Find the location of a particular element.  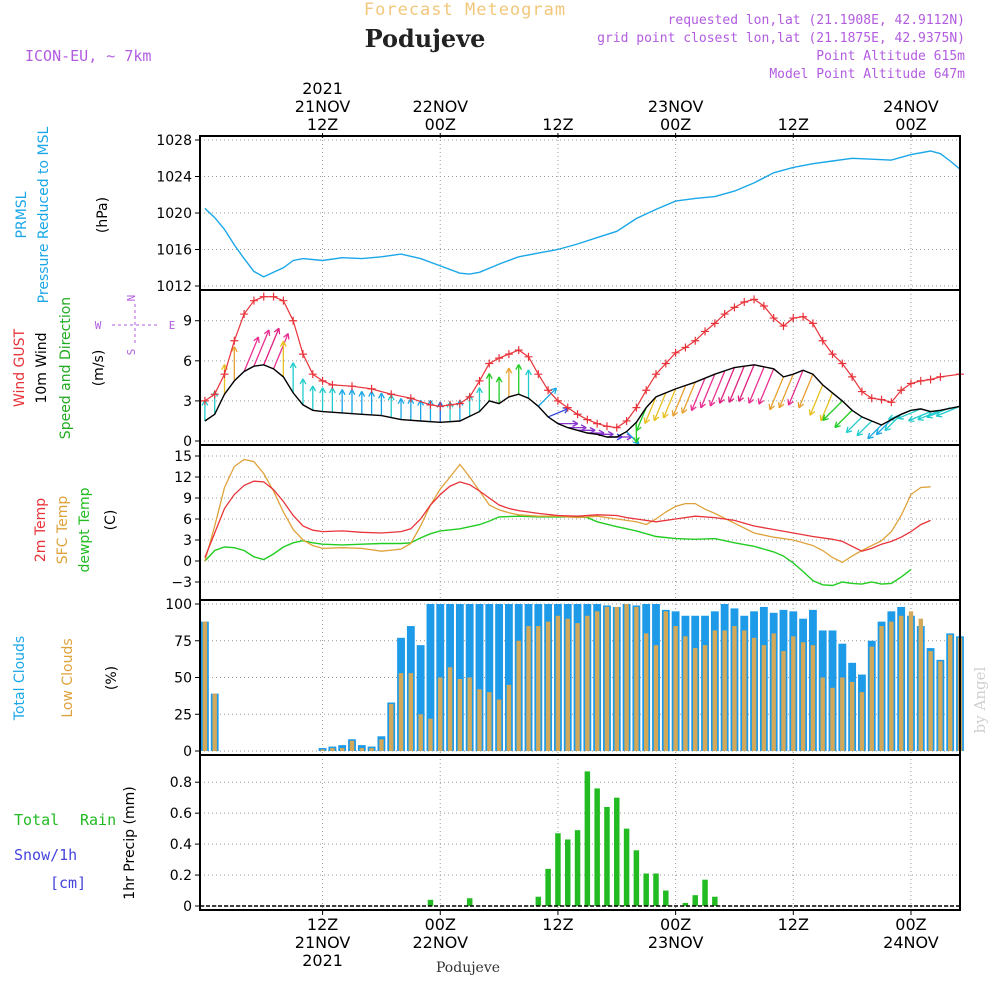

y-tick-label: 1012 is located at coordinates (174, 287).